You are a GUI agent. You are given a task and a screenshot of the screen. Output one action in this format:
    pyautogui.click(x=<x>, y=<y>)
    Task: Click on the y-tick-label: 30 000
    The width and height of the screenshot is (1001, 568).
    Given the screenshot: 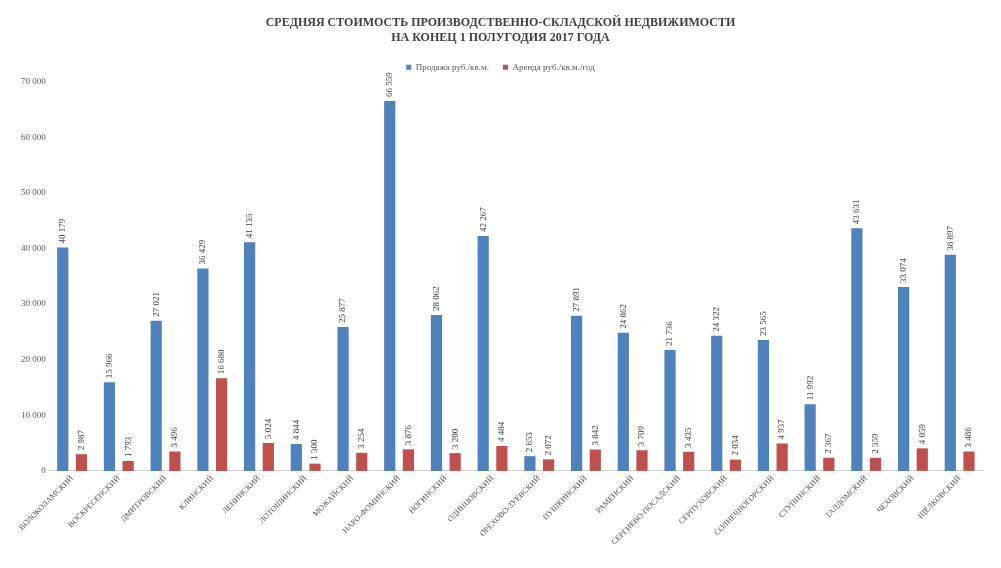 What is the action you would take?
    pyautogui.click(x=34, y=303)
    